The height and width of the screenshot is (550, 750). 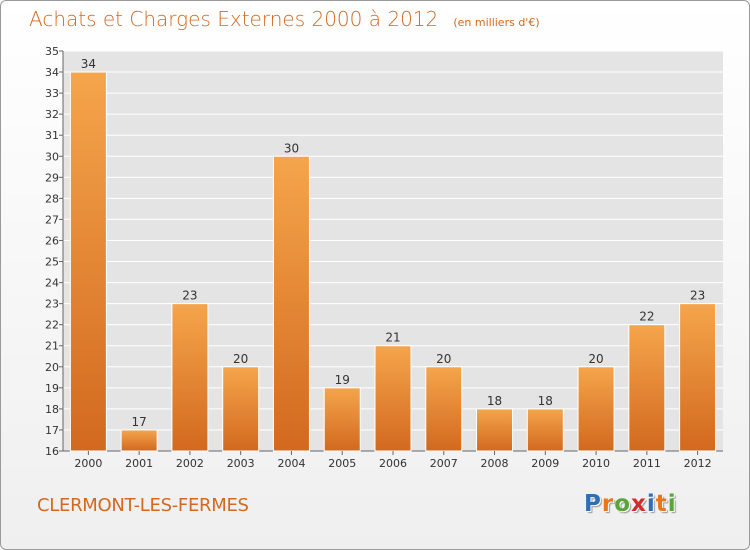 I want to click on y-tick-label: 24, so click(x=52, y=283).